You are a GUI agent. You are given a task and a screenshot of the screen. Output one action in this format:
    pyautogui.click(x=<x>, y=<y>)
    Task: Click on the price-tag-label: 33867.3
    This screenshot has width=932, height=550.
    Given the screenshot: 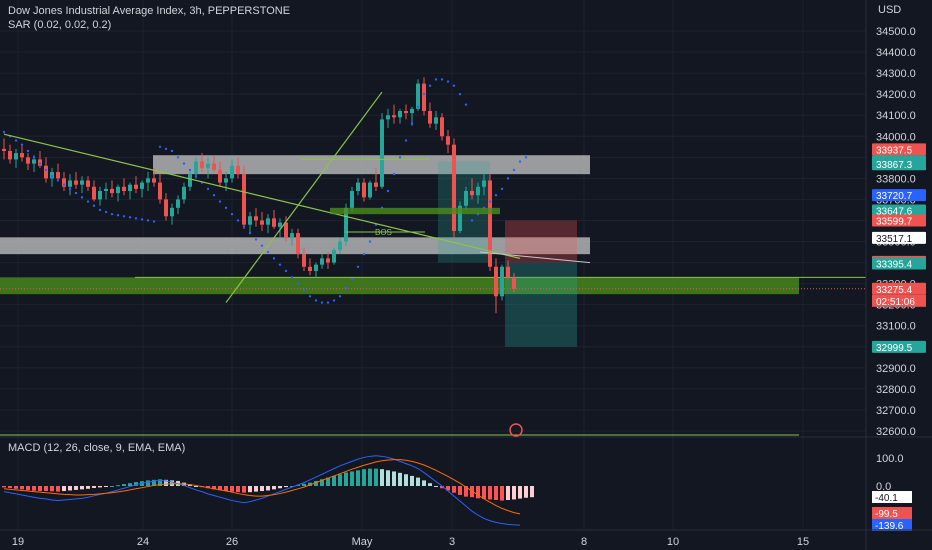 What is the action you would take?
    pyautogui.click(x=894, y=165)
    